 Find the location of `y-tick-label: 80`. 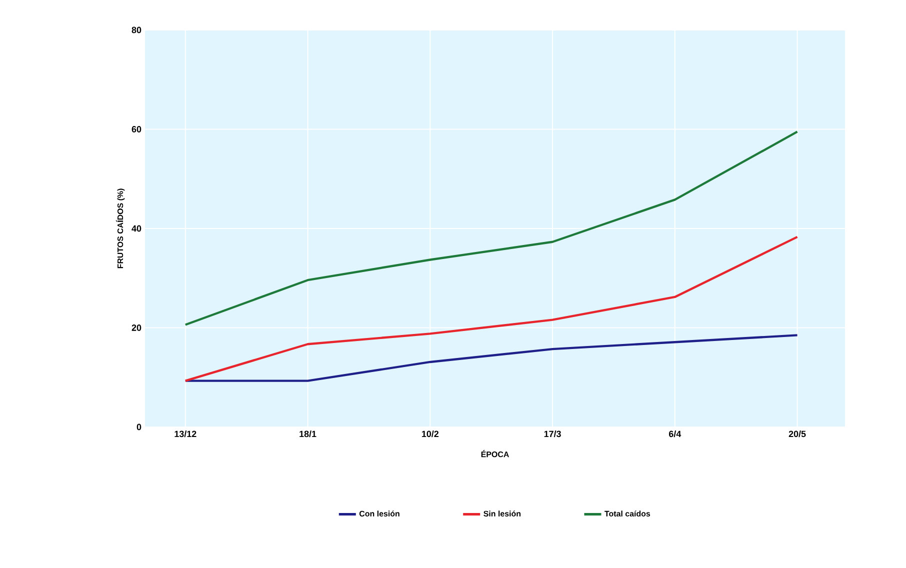

y-tick-label: 80 is located at coordinates (137, 30).